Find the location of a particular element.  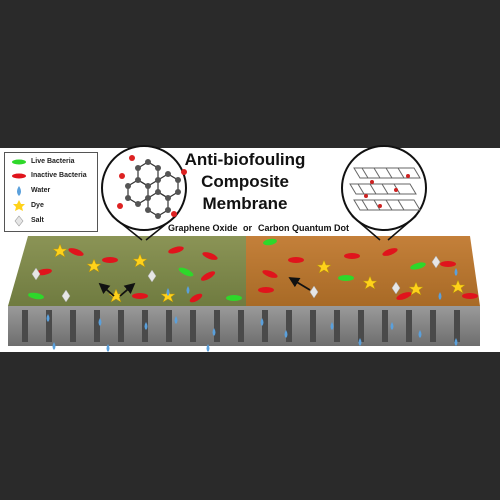

title-line-3: Membrane is located at coordinates (245, 203).